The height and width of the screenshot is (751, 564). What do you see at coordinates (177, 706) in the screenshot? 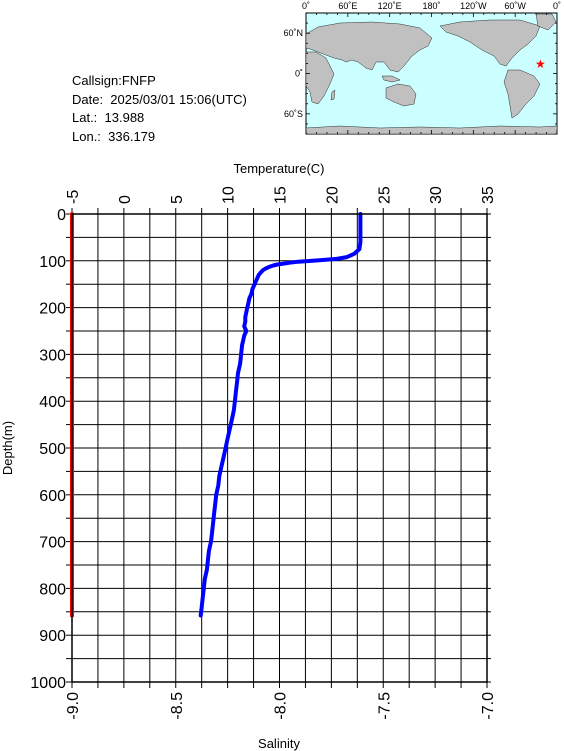
I see `salinity-tick-label: -8.5` at bounding box center [177, 706].